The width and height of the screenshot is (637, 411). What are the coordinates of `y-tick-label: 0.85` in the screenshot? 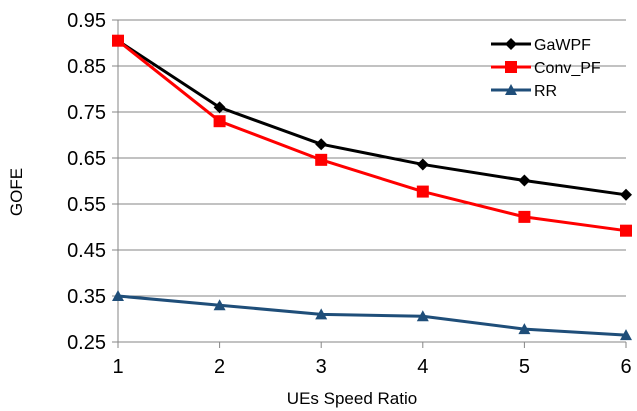 It's located at (86, 67).